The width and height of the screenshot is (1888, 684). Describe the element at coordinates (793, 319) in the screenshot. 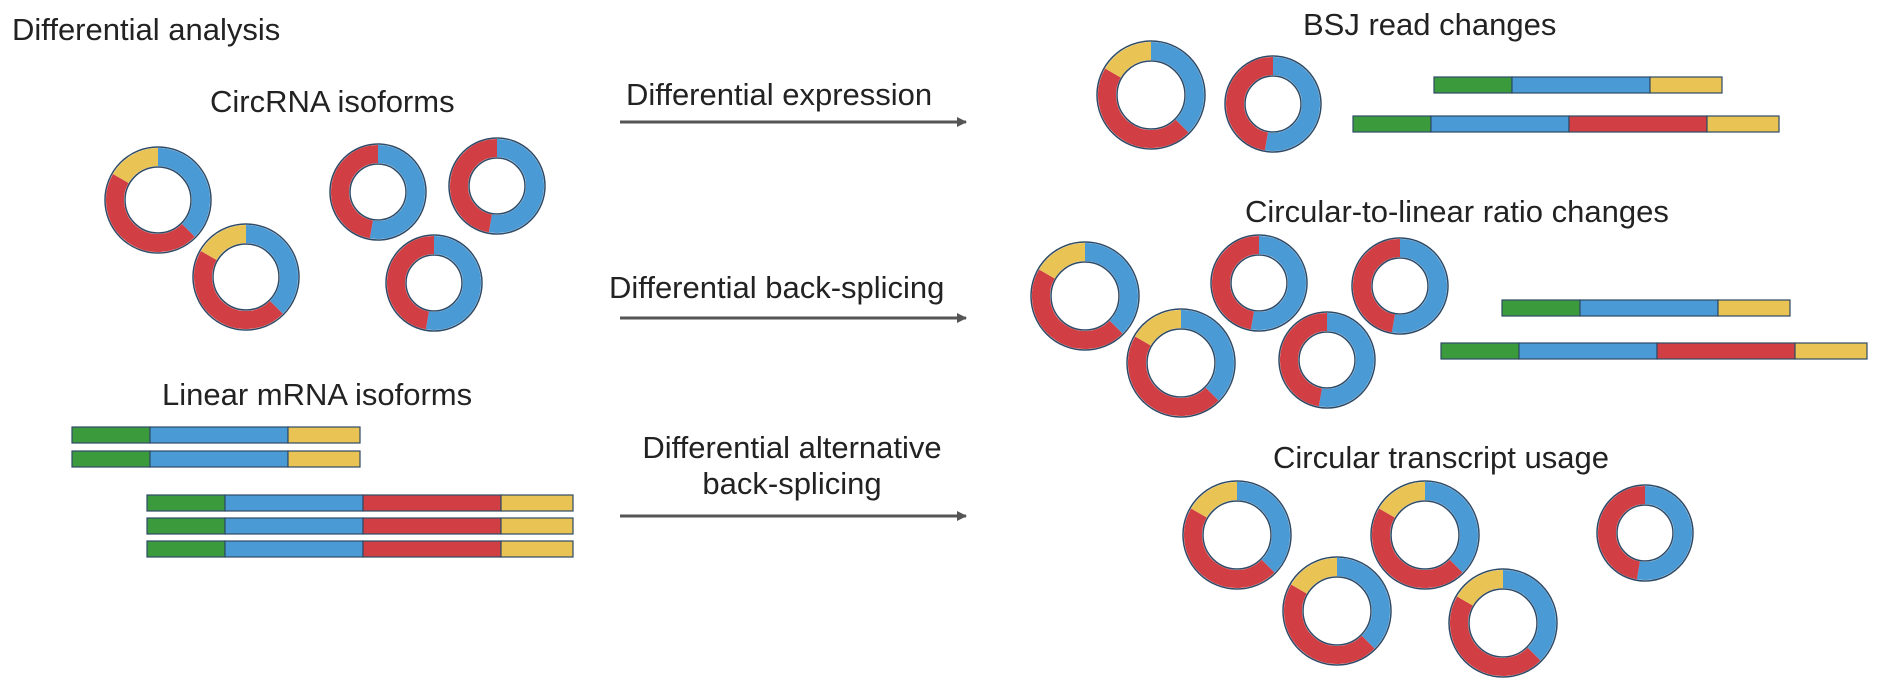

I see `arrows-layer` at that location.